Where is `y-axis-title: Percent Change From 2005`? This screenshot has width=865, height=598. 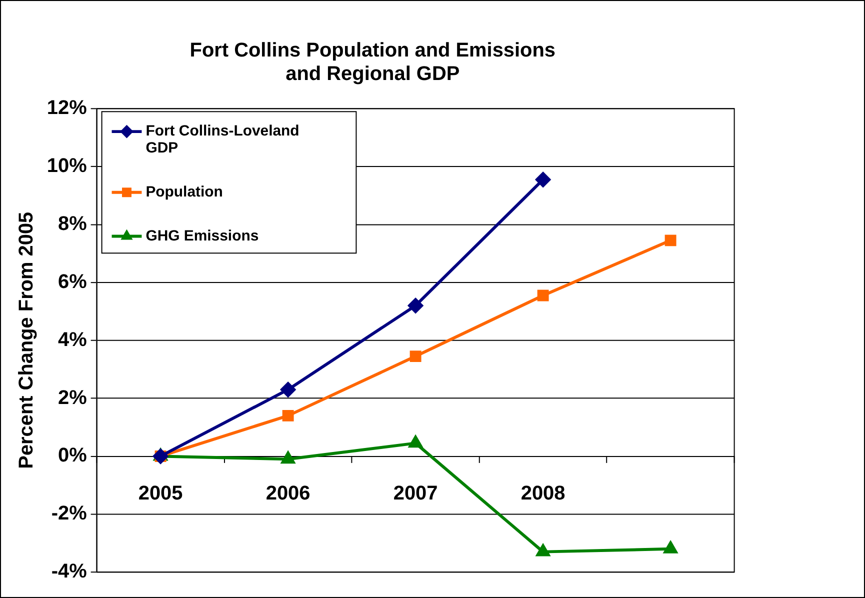
y-axis-title: Percent Change From 2005 is located at coordinates (26, 340).